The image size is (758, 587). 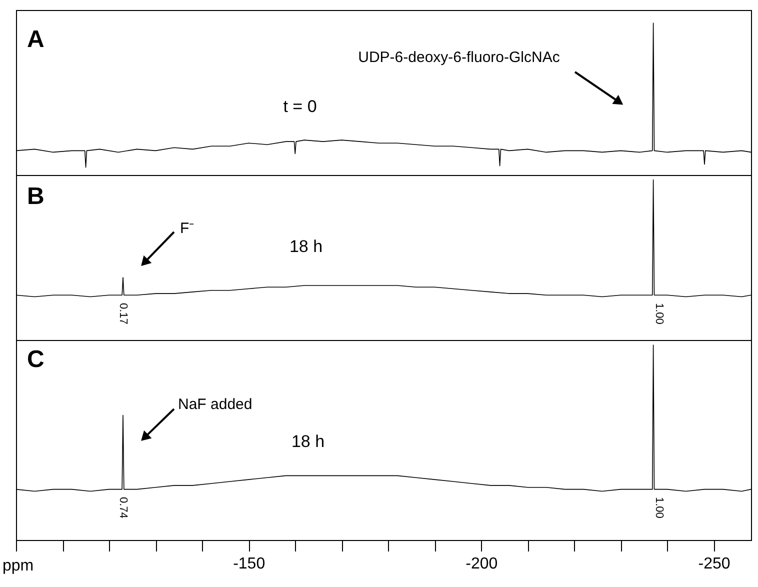 What do you see at coordinates (35, 39) in the screenshot?
I see `annotation: A` at bounding box center [35, 39].